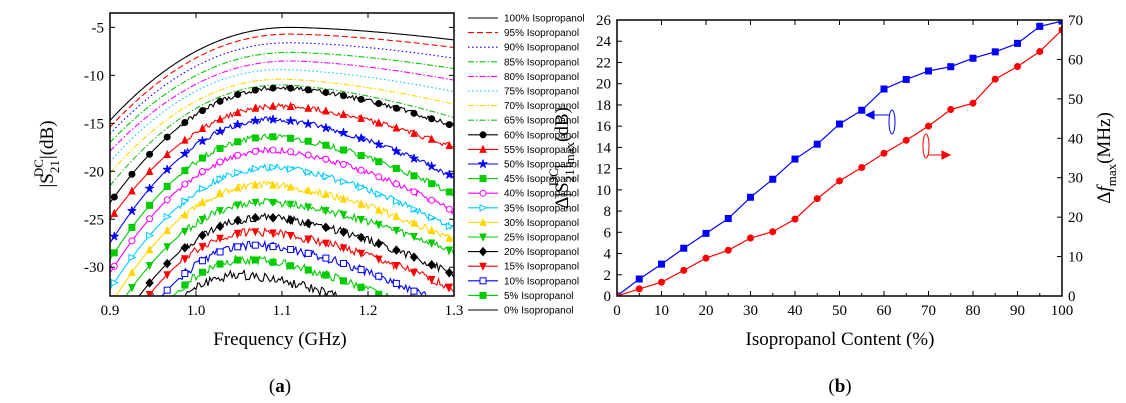 This screenshot has height=403, width=1126. What do you see at coordinates (541, 135) in the screenshot?
I see `legend-entry: 60% Isopropanol` at bounding box center [541, 135].